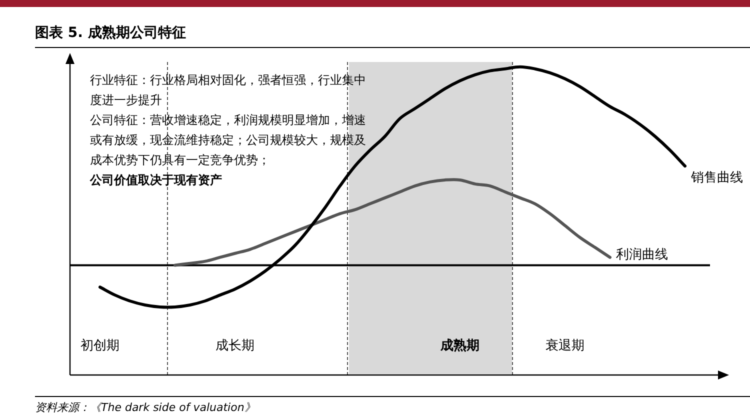 The image size is (750, 418). I want to click on annotation: 公司特征：营收增速稳定，利润规模明显增加，增速或有放缓，现金流维持稳定；公司规模较大，规模及成本优势下仍具有一定竞争优势；, so click(228, 140).